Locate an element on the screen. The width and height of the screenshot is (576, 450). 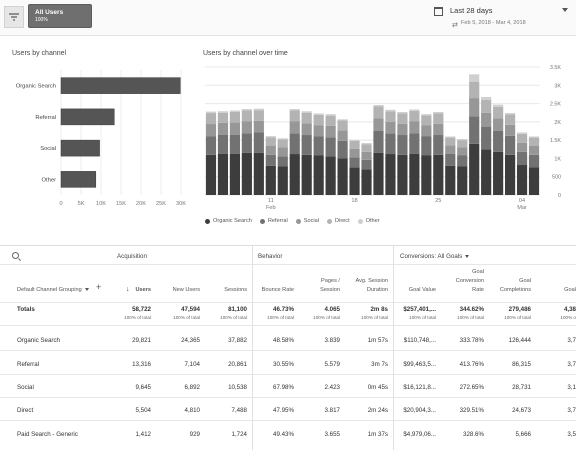
column-header-text: New Users is located at coordinates (186, 290).